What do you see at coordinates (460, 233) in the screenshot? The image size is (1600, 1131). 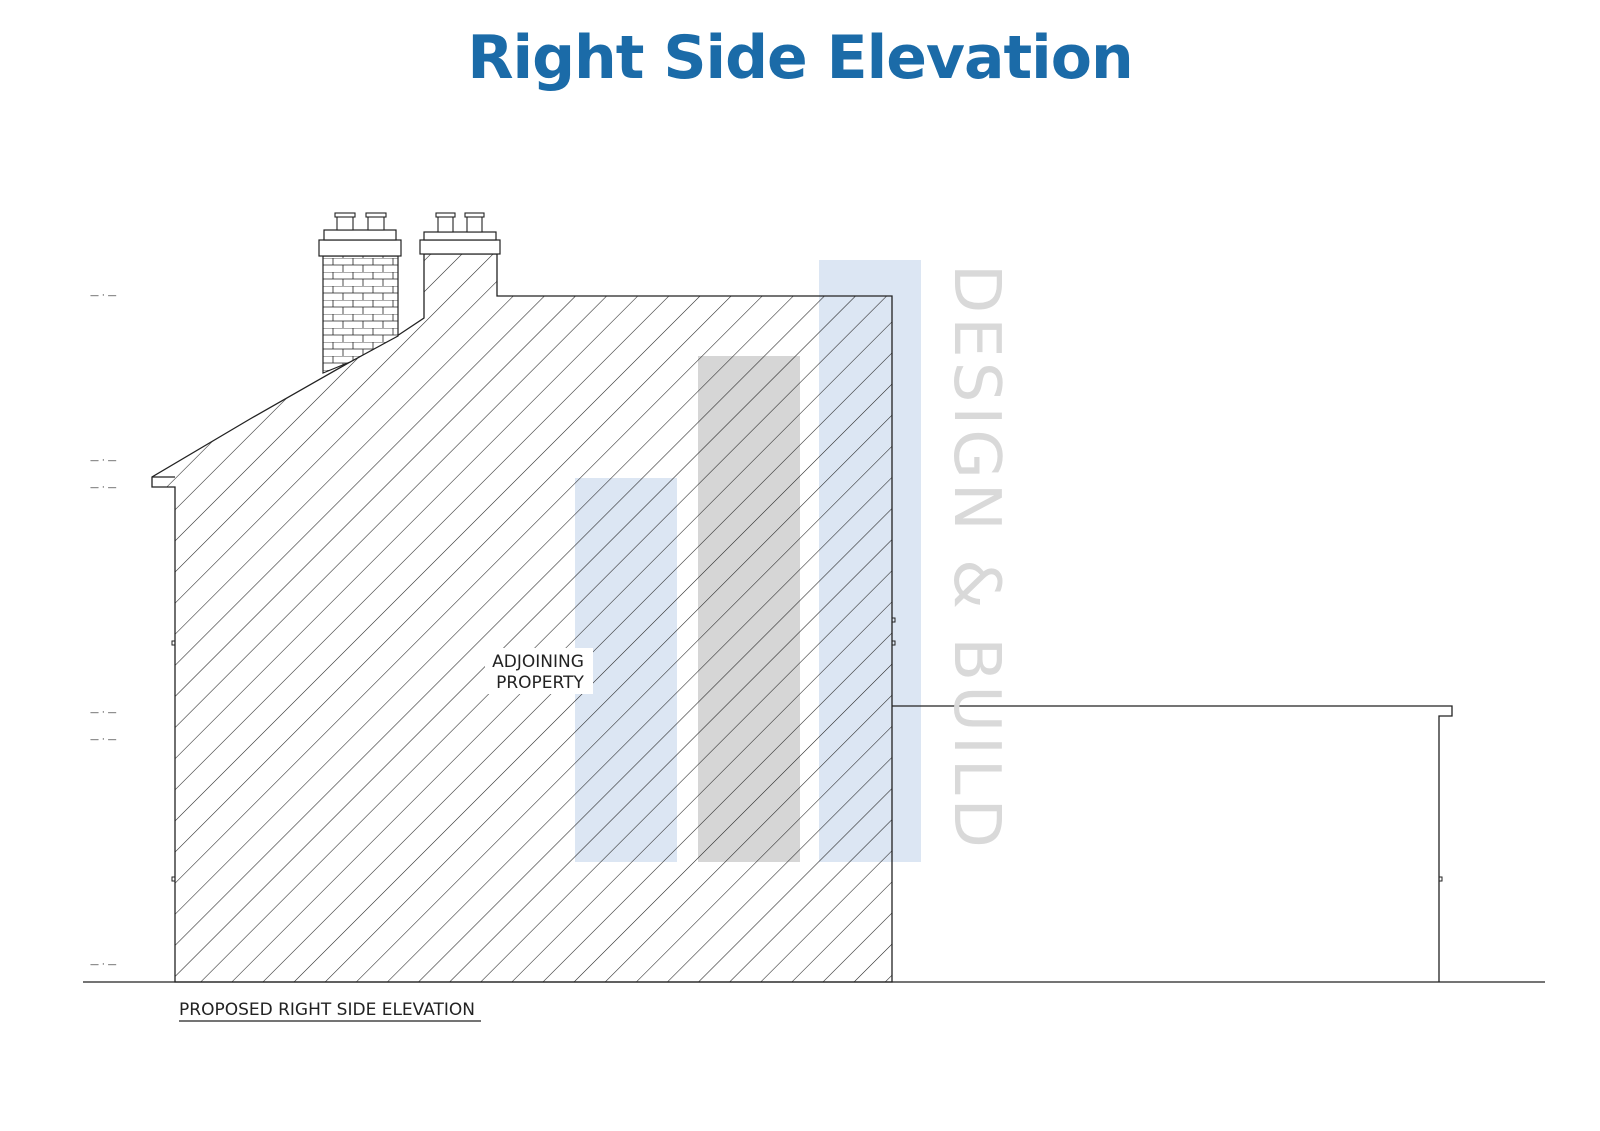 I see `chimney-right` at bounding box center [460, 233].